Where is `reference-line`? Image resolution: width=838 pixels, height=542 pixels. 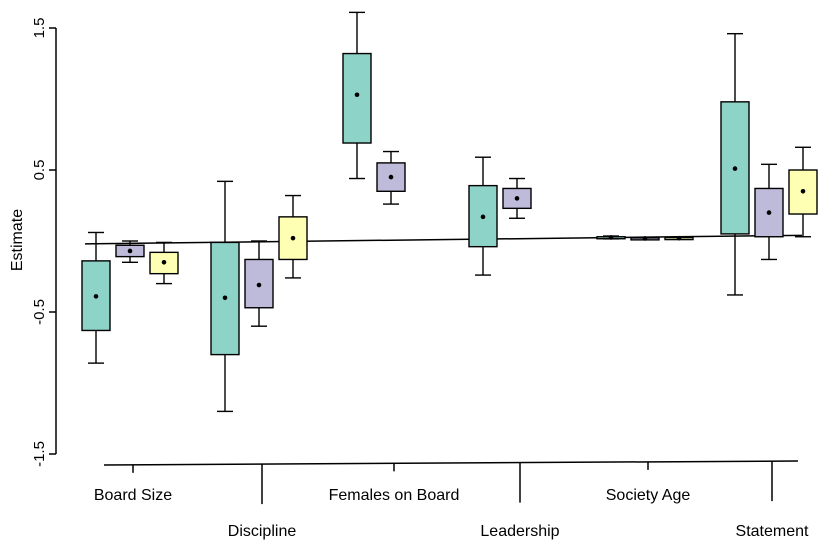 reference-line is located at coordinates (443, 239).